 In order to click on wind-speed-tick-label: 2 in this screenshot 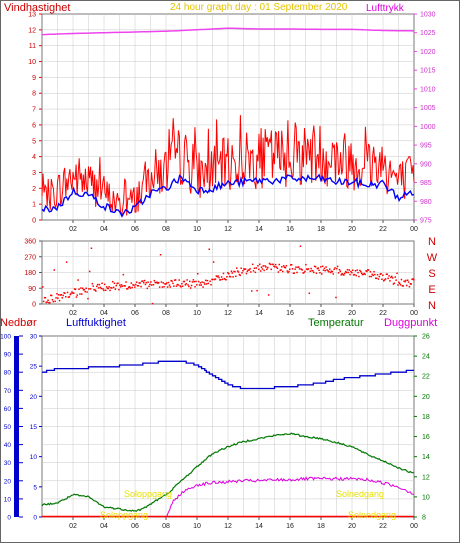, I will do `click(34, 189)`.